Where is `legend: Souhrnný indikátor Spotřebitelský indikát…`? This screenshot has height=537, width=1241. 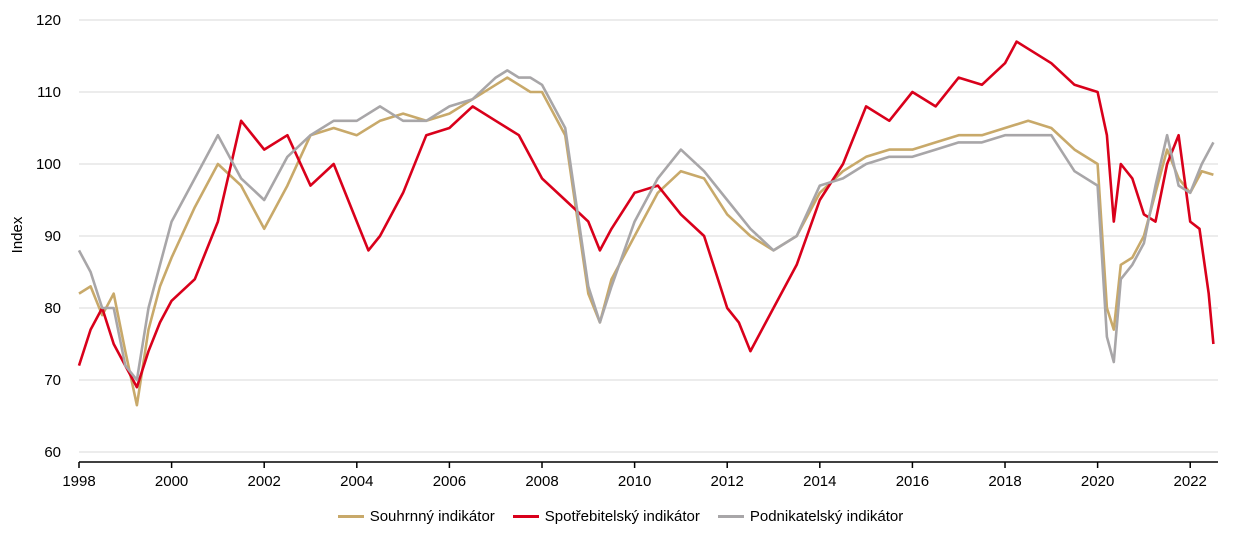 legend: Souhrnný indikátor Spotřebitelský indikát… is located at coordinates (620, 516).